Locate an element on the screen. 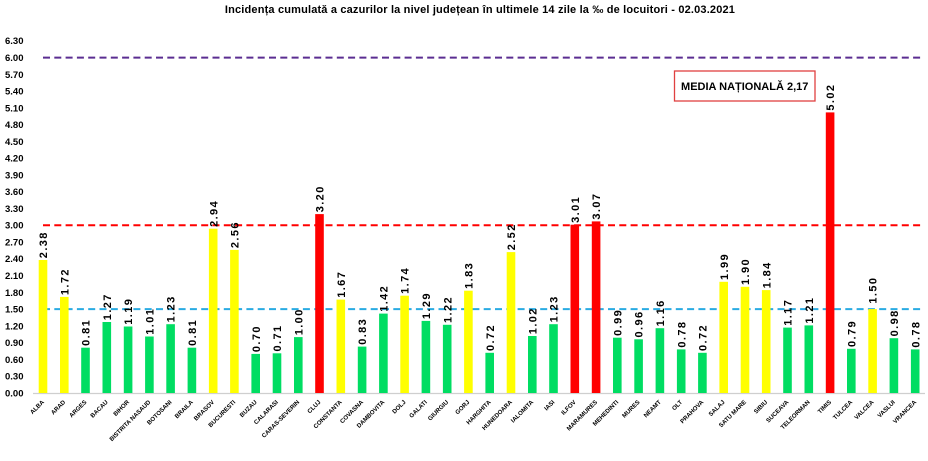  svg-text: 1.20 is located at coordinates (14, 326).